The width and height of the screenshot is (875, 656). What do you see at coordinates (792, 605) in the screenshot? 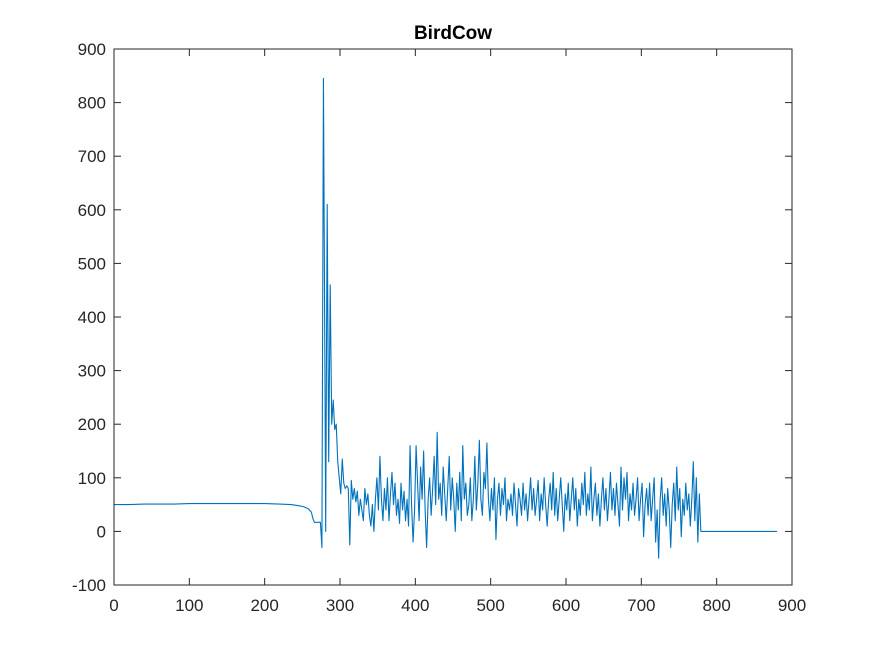
I see `x-tick-label: 900` at bounding box center [792, 605].